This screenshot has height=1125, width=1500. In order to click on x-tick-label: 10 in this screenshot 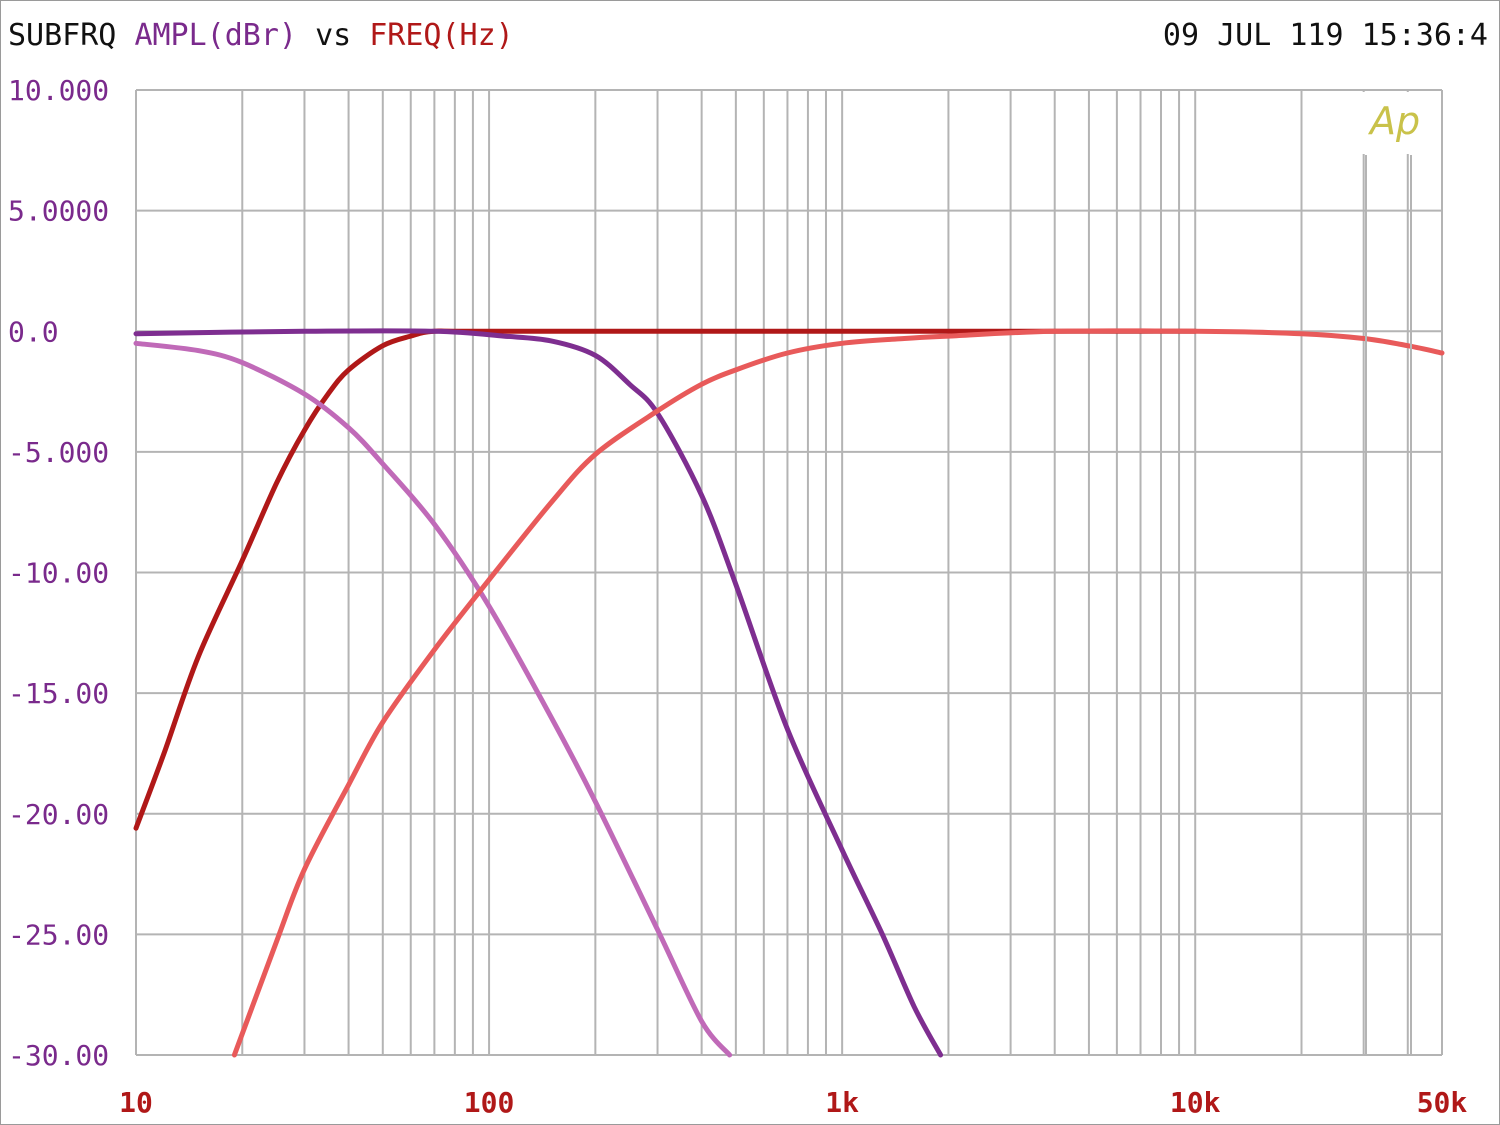, I will do `click(136, 1102)`.